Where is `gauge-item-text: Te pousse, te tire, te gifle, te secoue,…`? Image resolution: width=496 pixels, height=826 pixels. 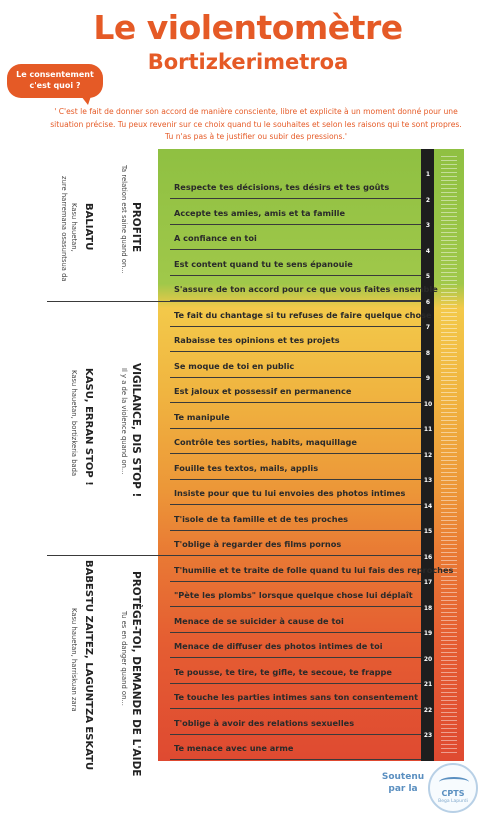 gauge-item-text: Te pousse, te tire, te gifle, te secoue,… is located at coordinates (283, 672).